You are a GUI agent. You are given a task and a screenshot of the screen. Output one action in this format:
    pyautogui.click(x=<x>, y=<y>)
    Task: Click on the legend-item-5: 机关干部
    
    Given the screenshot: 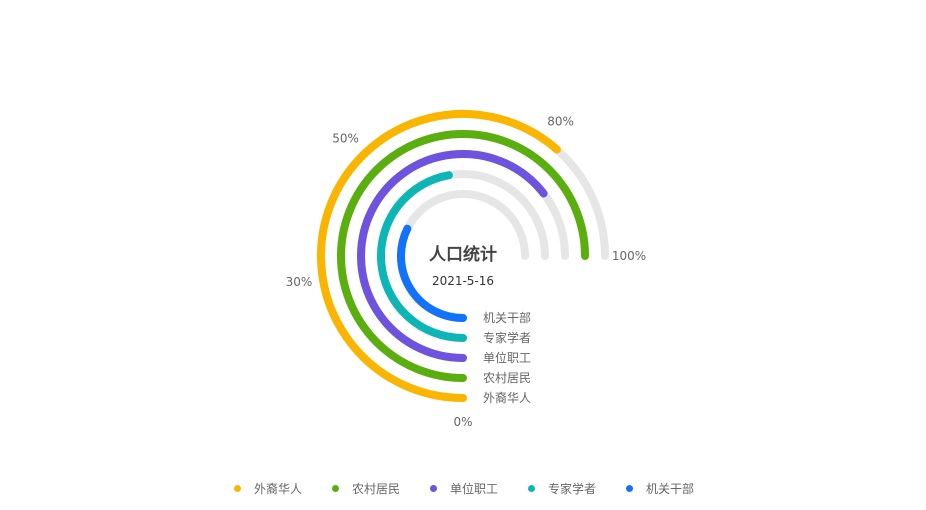 What is the action you would take?
    pyautogui.click(x=660, y=488)
    